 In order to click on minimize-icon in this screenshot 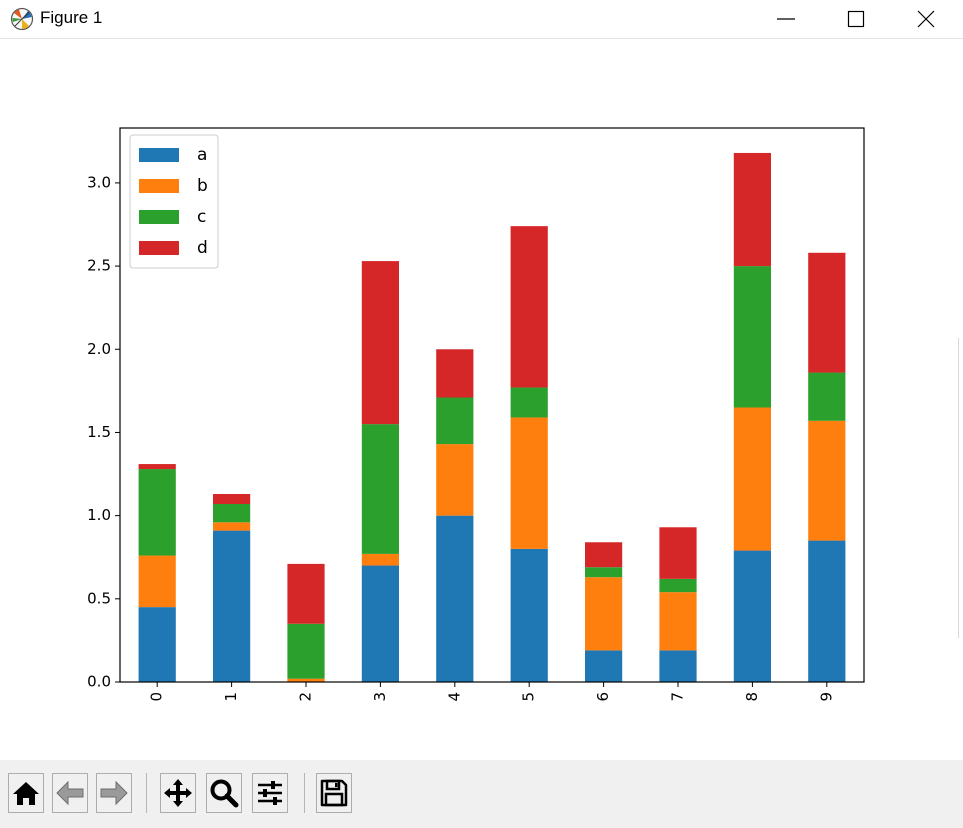, I will do `click(786, 19)`.